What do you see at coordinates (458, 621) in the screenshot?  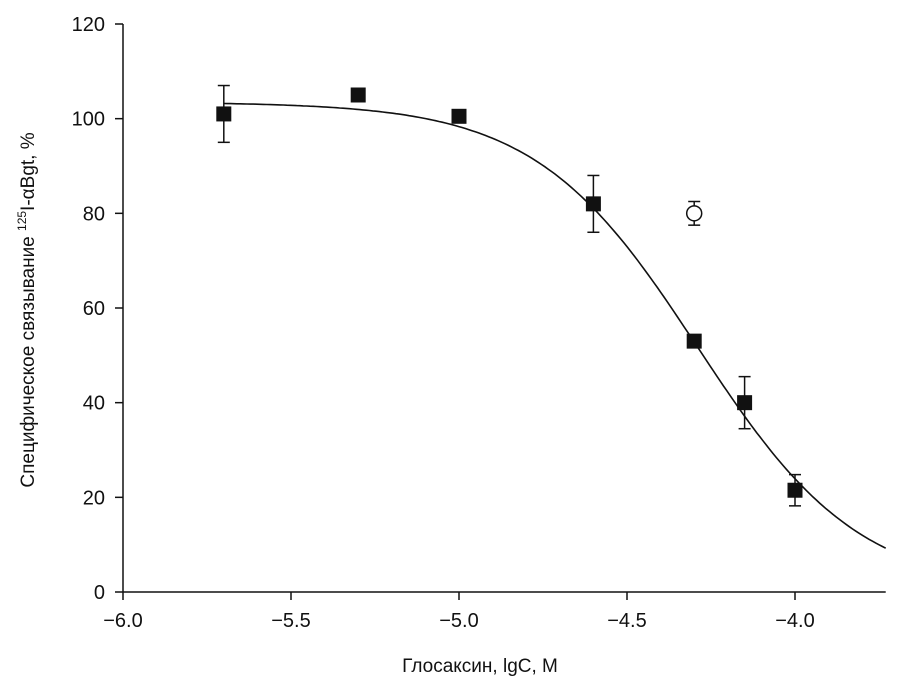 I see `x-tick-label: −5.0` at bounding box center [458, 621].